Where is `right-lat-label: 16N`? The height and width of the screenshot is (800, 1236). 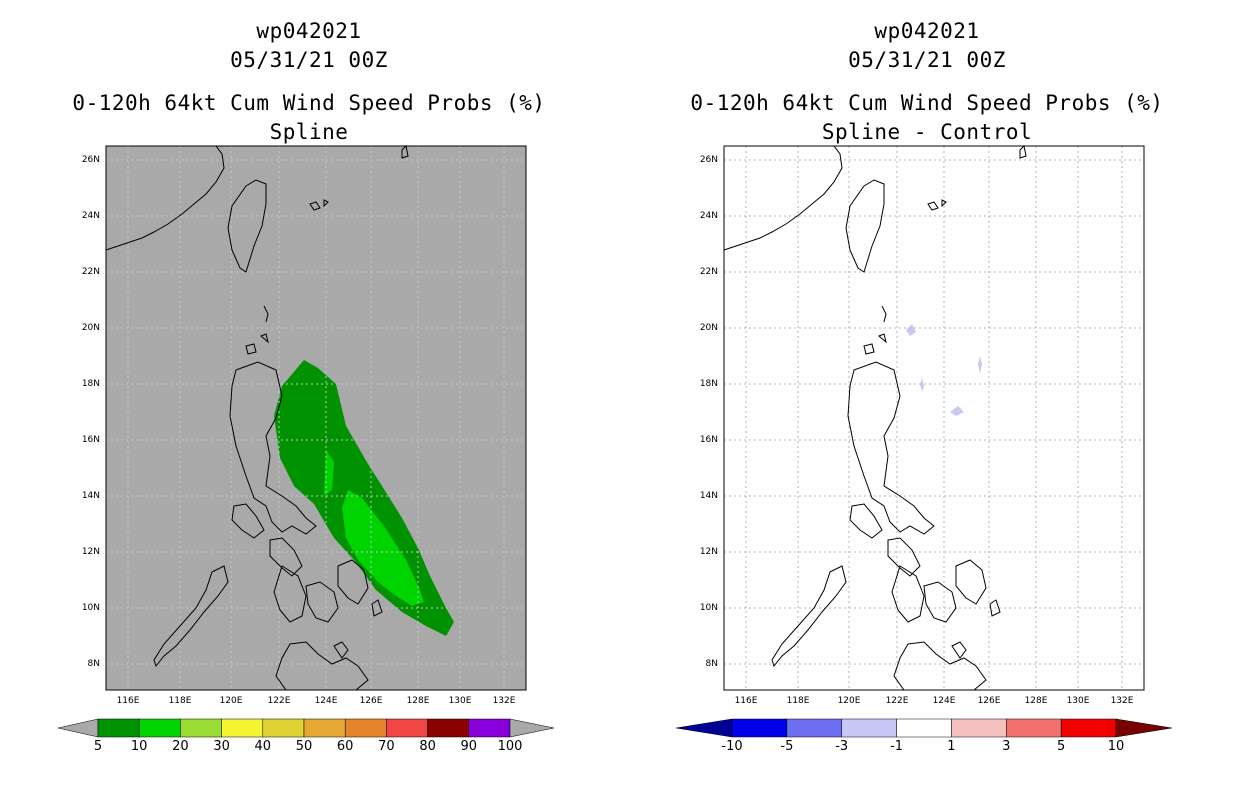 right-lat-label: 16N is located at coordinates (708, 440).